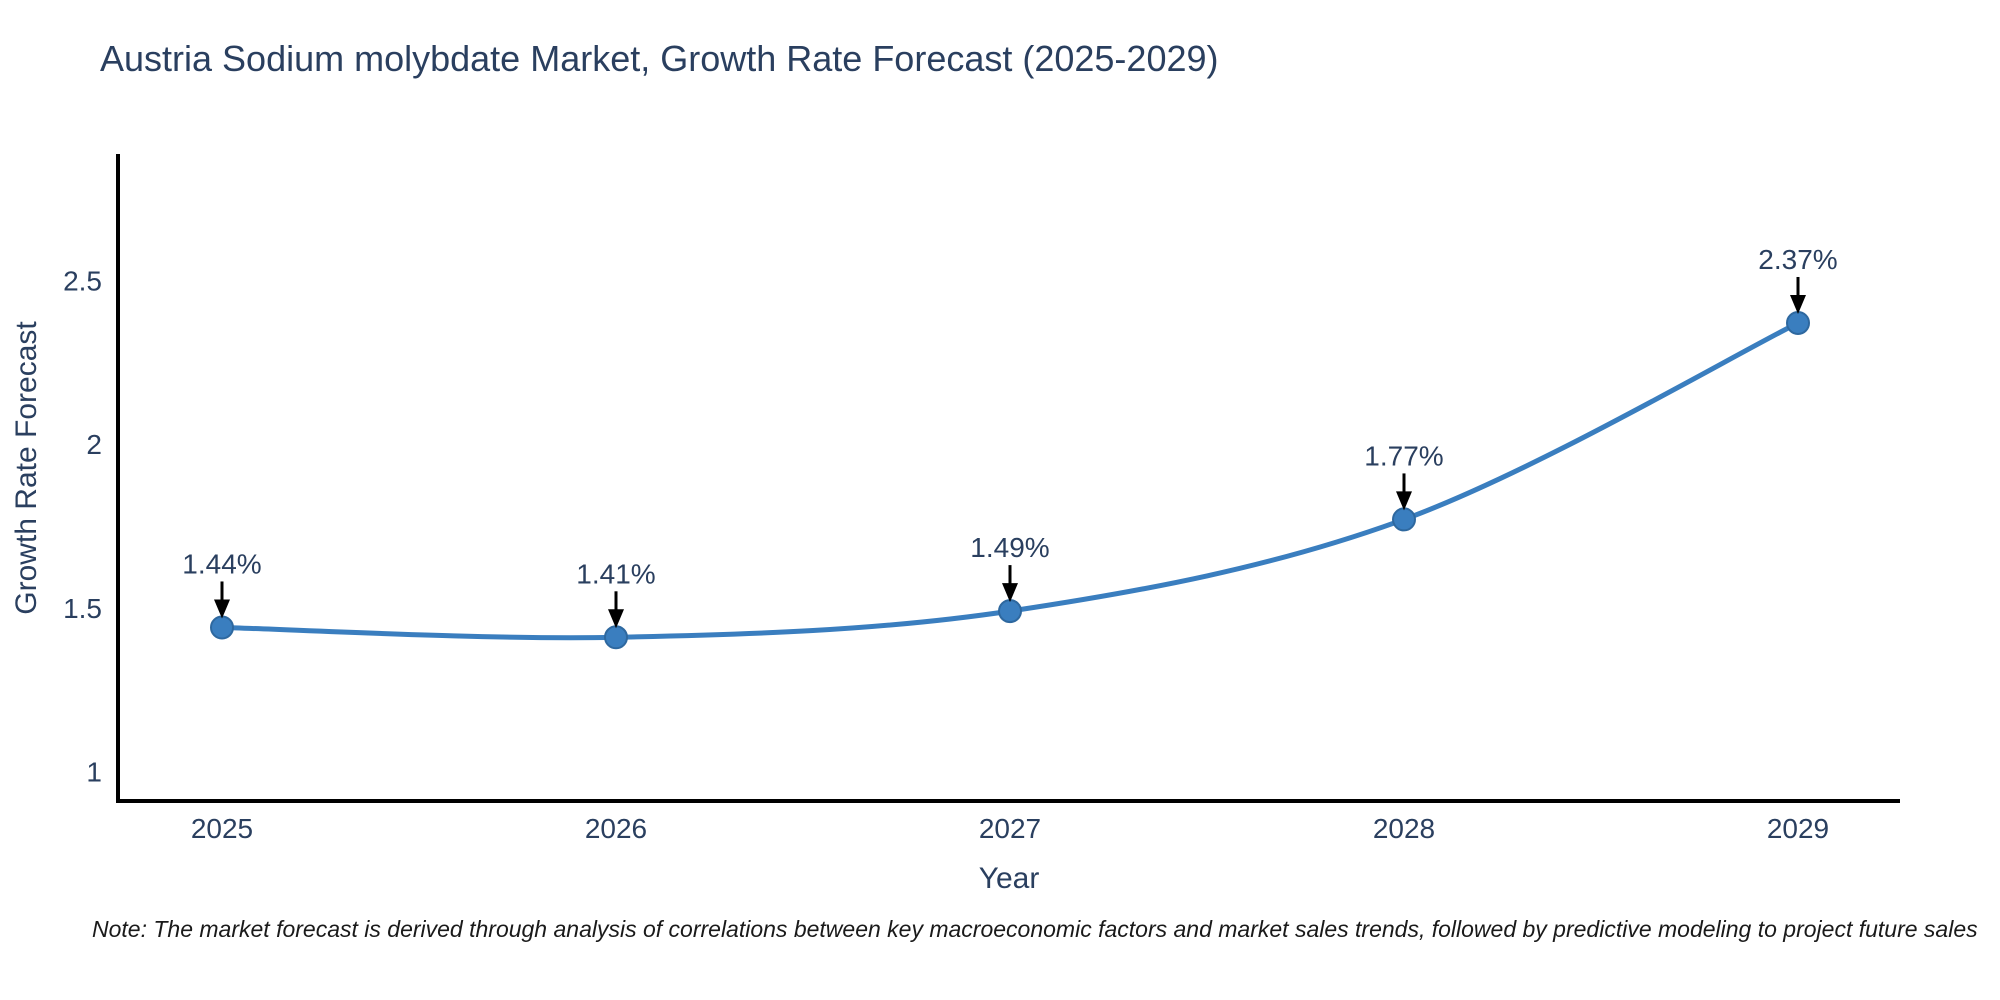 The height and width of the screenshot is (1000, 2000). What do you see at coordinates (1403, 455) in the screenshot?
I see `point-annotation: 1.77%` at bounding box center [1403, 455].